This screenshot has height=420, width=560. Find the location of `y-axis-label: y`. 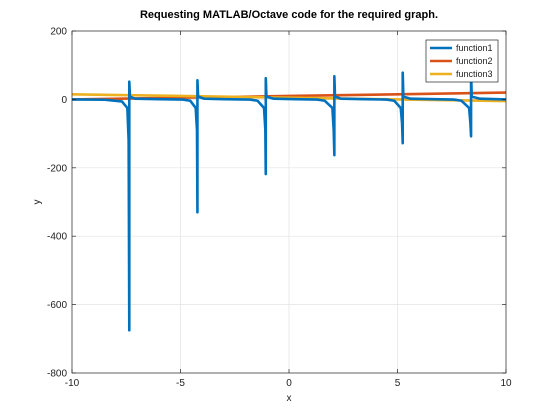

y-axis-label: y is located at coordinates (37, 202).